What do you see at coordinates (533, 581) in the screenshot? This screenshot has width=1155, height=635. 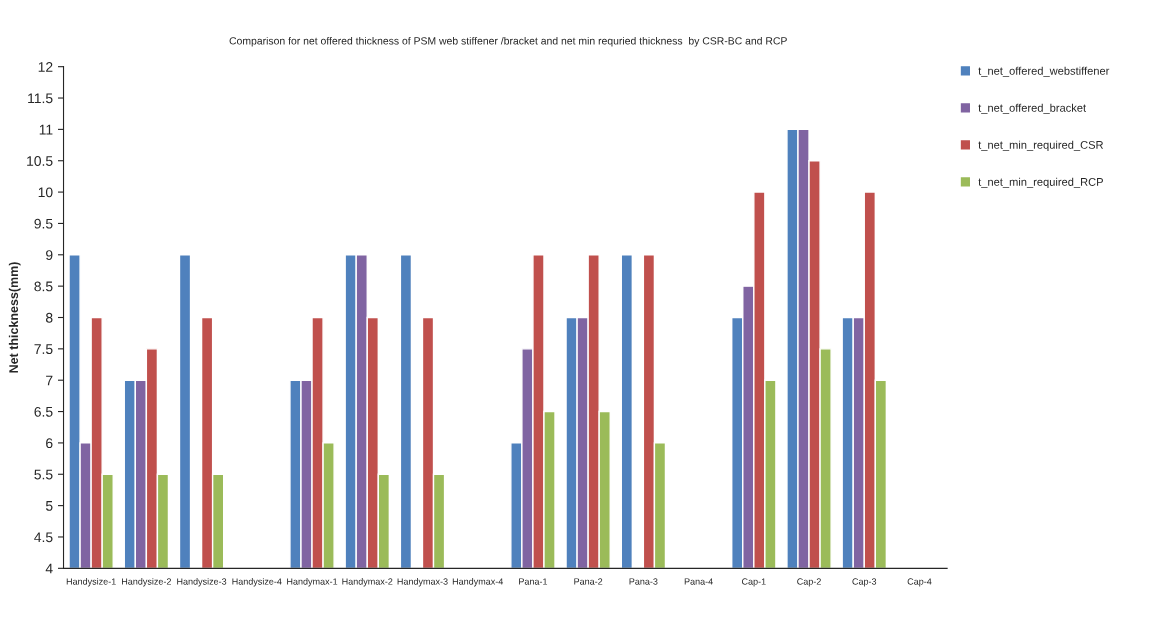 I see `x-tick-label: Pana-1` at bounding box center [533, 581].